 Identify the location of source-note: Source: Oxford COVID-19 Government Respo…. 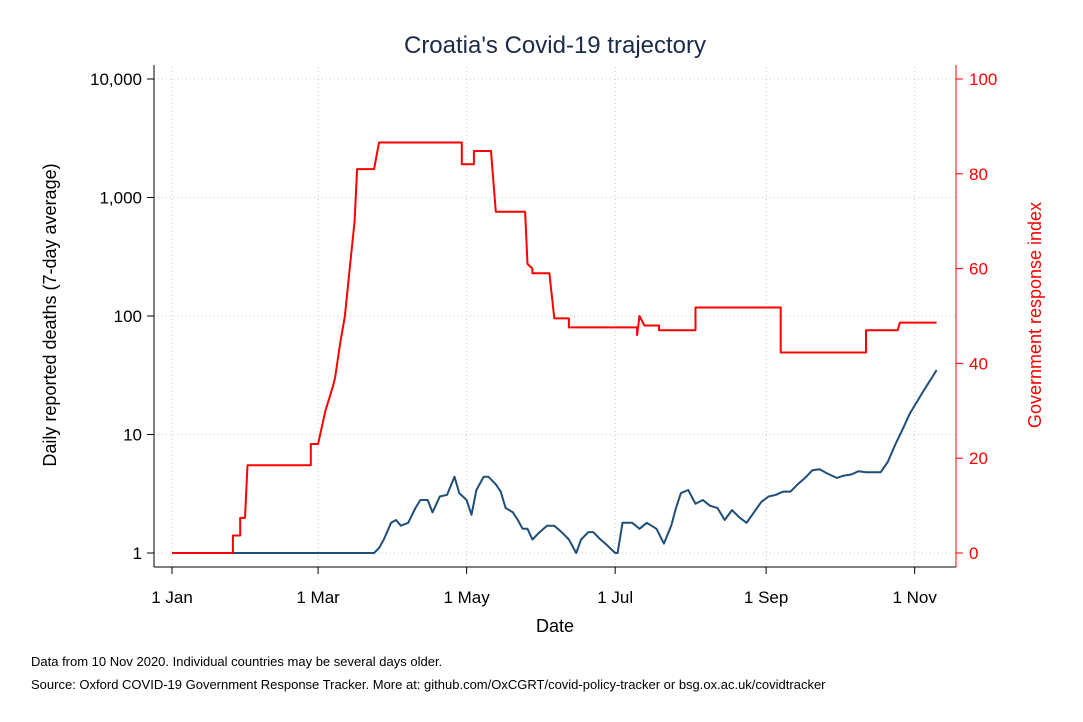
(428, 684).